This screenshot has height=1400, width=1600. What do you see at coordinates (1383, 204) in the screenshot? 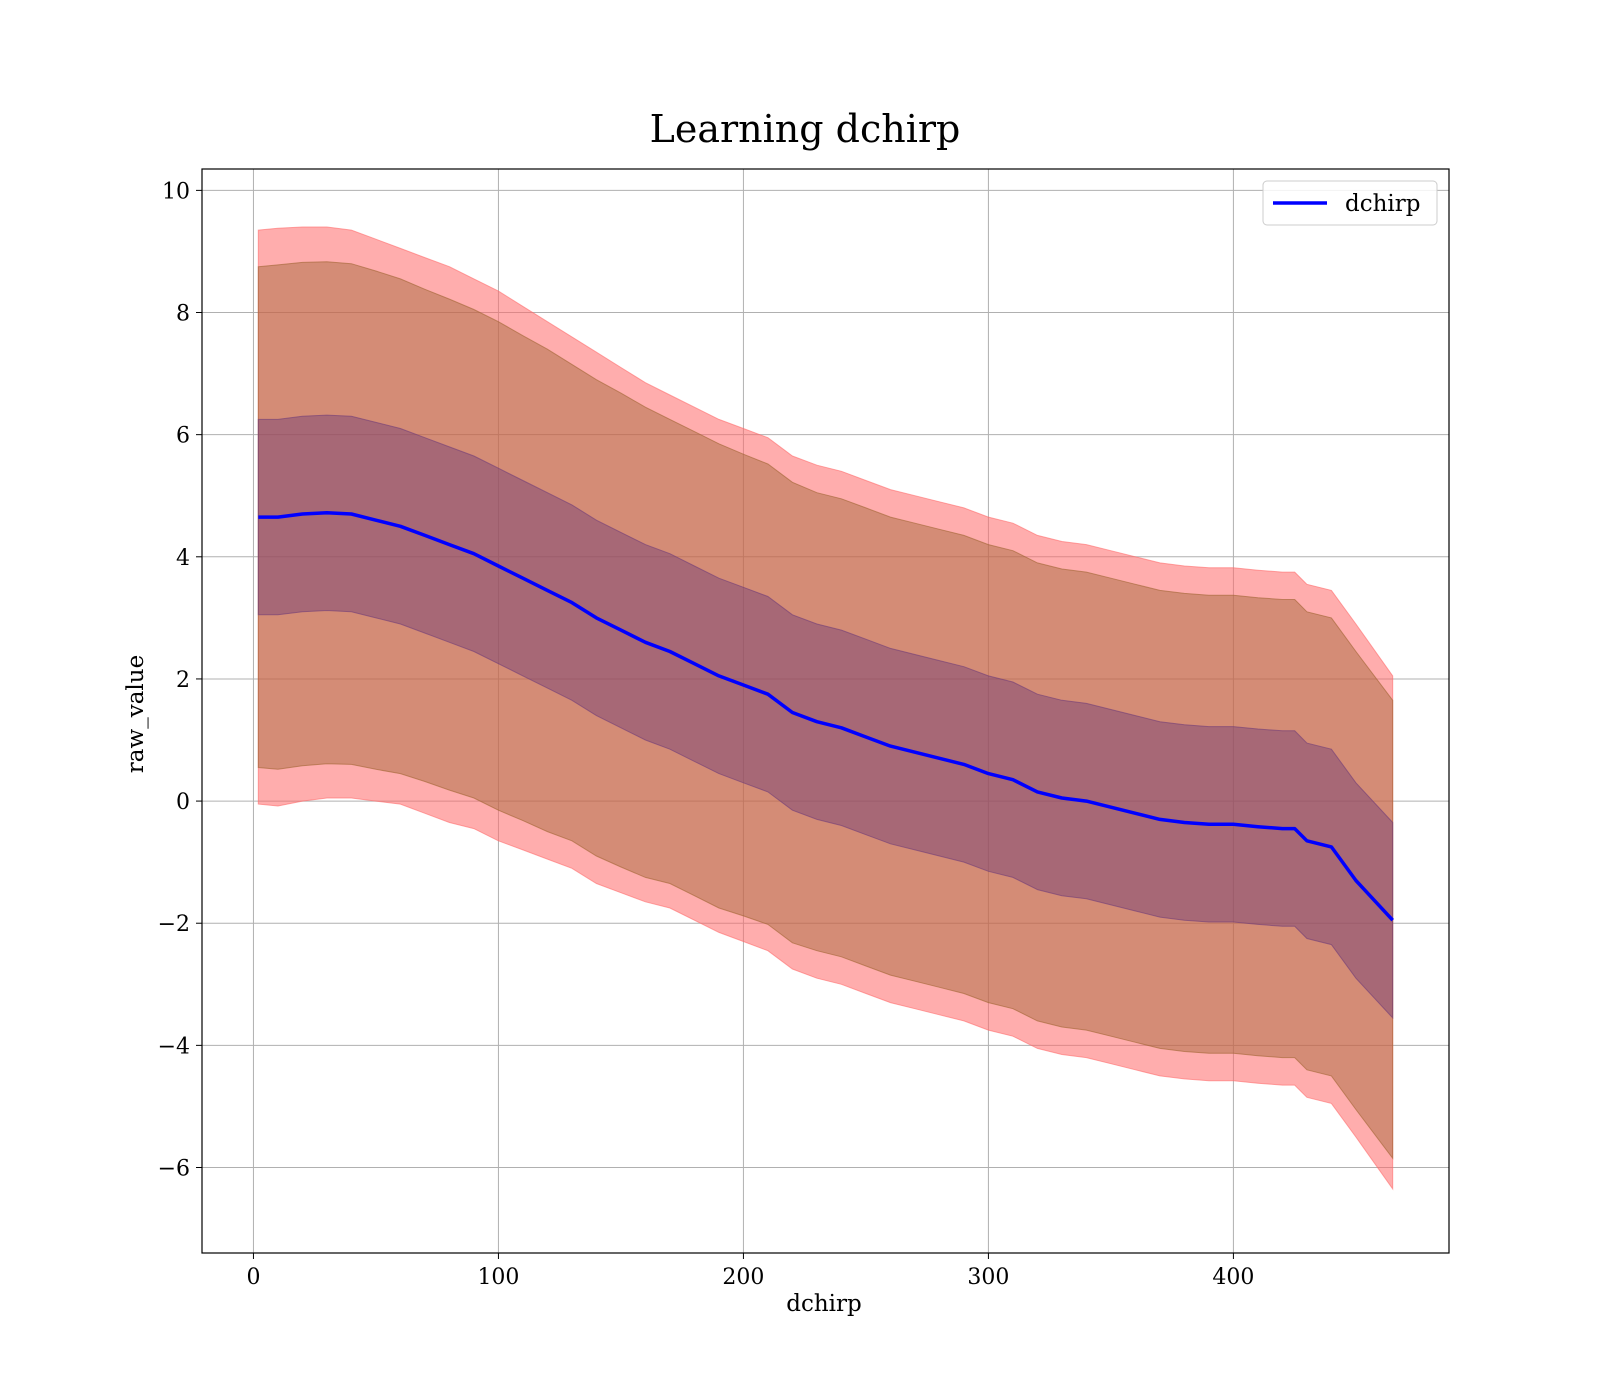
I see `legend-label-dchirp: dchirp` at bounding box center [1383, 204].